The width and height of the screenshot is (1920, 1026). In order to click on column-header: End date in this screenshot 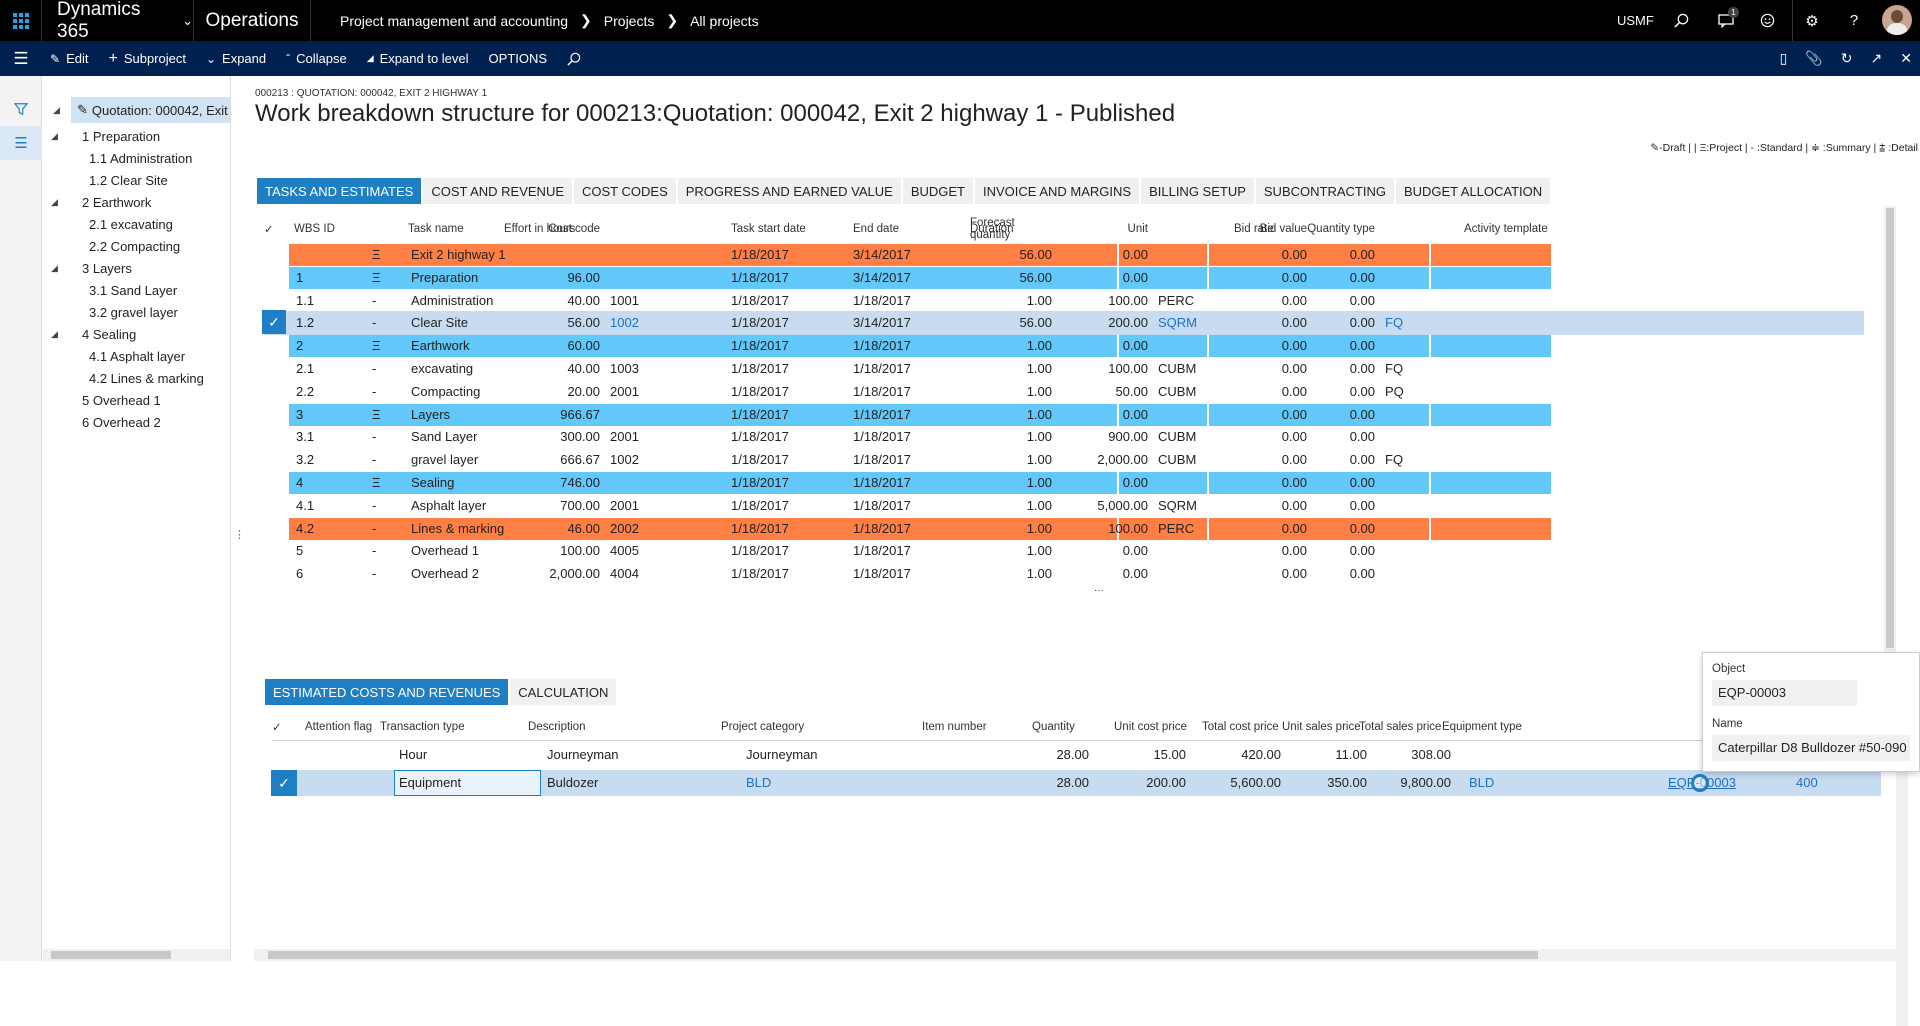, I will do `click(876, 229)`.